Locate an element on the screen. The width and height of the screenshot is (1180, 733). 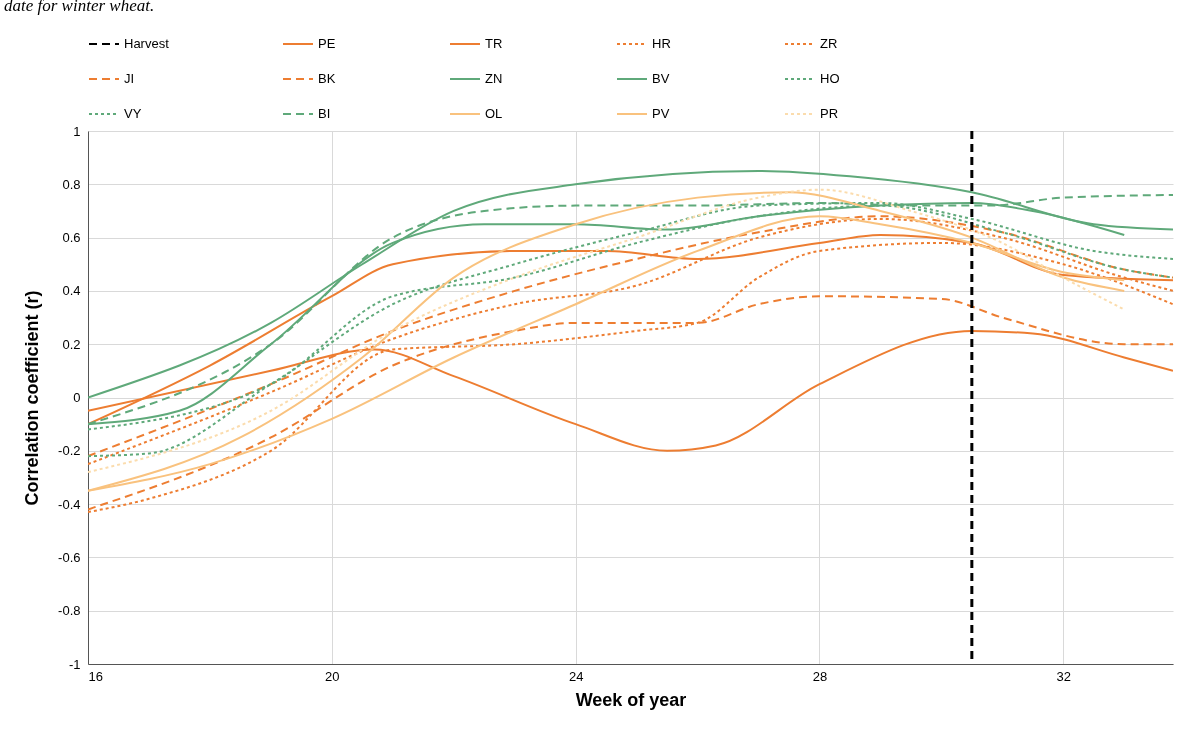
y-tick-label: 0 is located at coordinates (77, 397).